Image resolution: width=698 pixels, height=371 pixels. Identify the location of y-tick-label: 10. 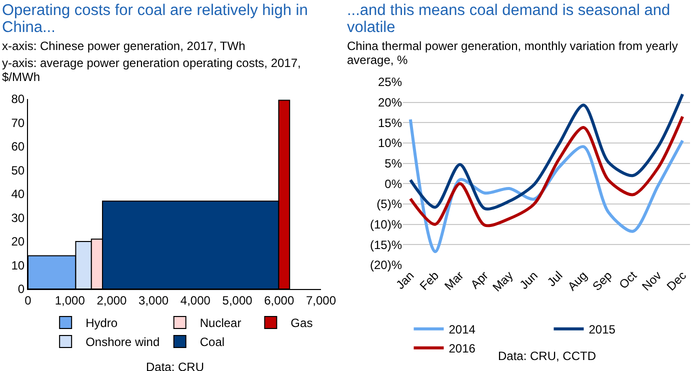
(18, 265).